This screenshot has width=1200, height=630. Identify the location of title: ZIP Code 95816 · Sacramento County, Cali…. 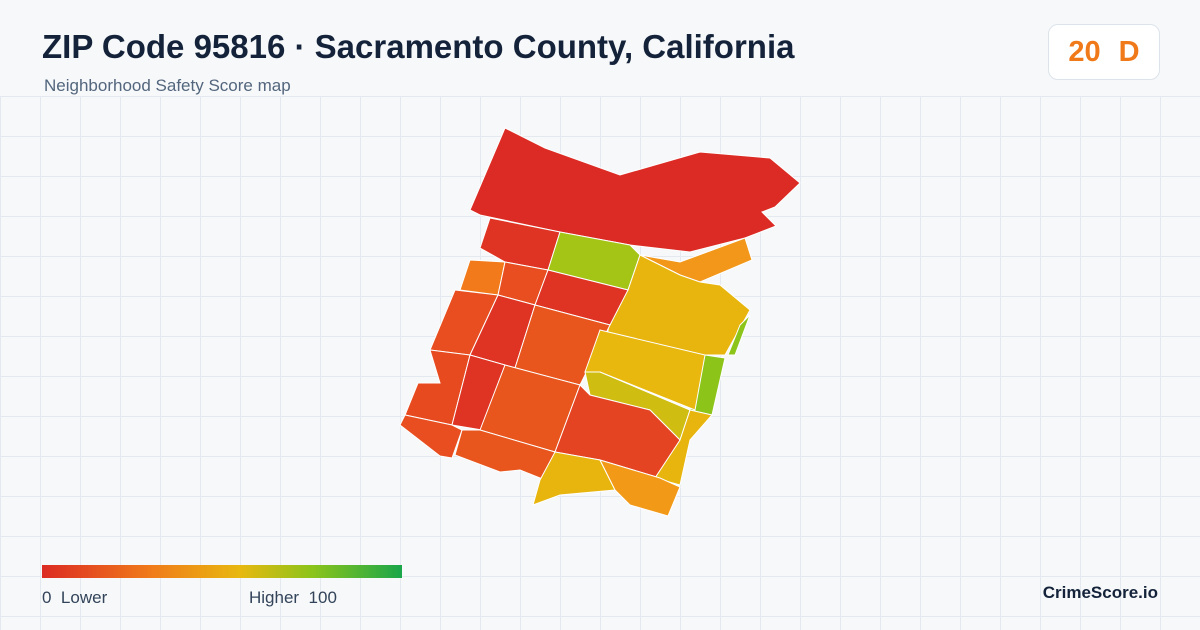
(418, 46).